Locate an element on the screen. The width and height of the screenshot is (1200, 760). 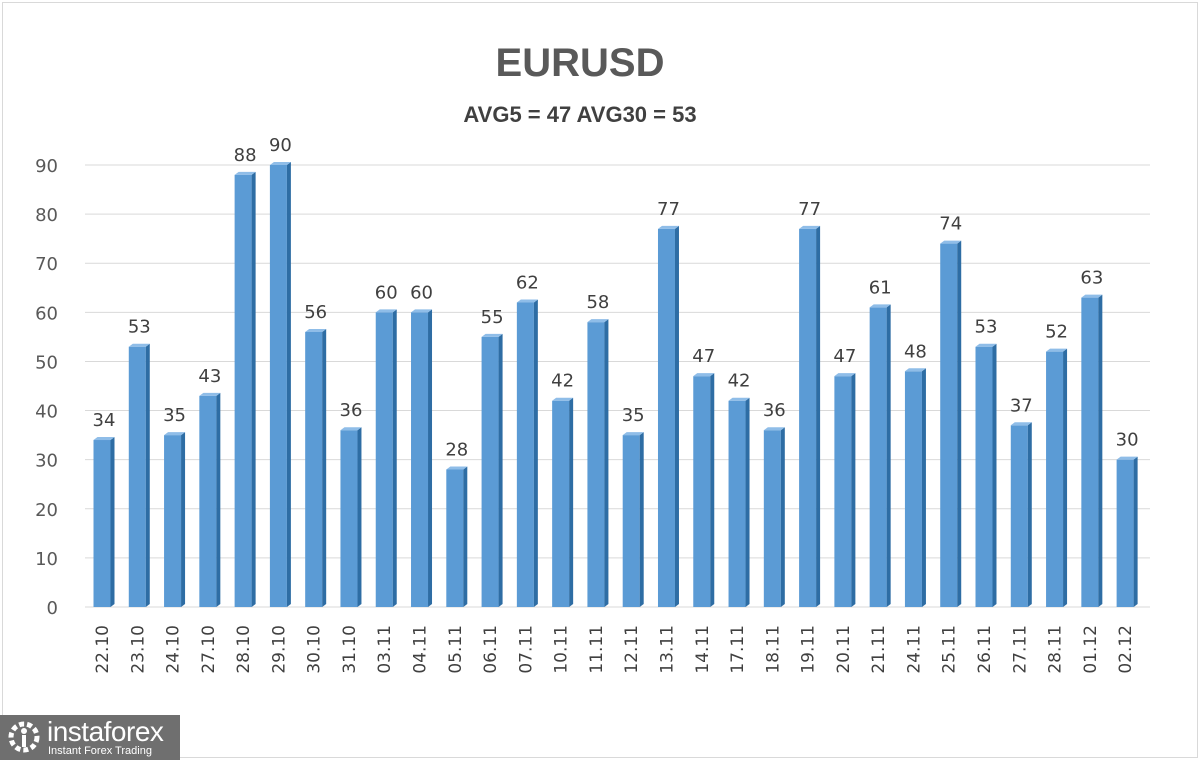
y-tick-label: 80 is located at coordinates (46, 215).